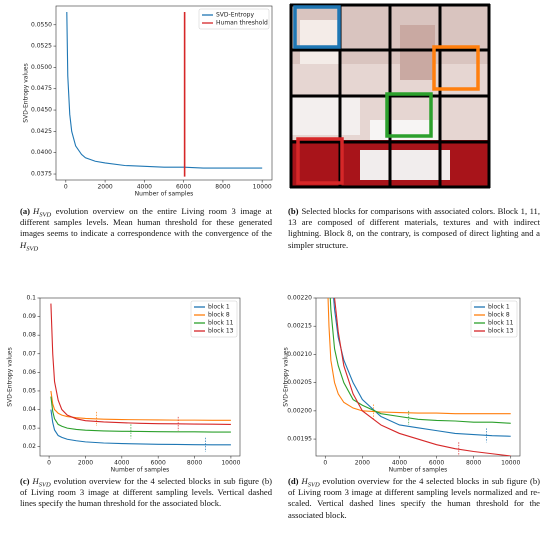  What do you see at coordinates (30, 372) in the screenshot?
I see `y-tick-label: 0.06` at bounding box center [30, 372].